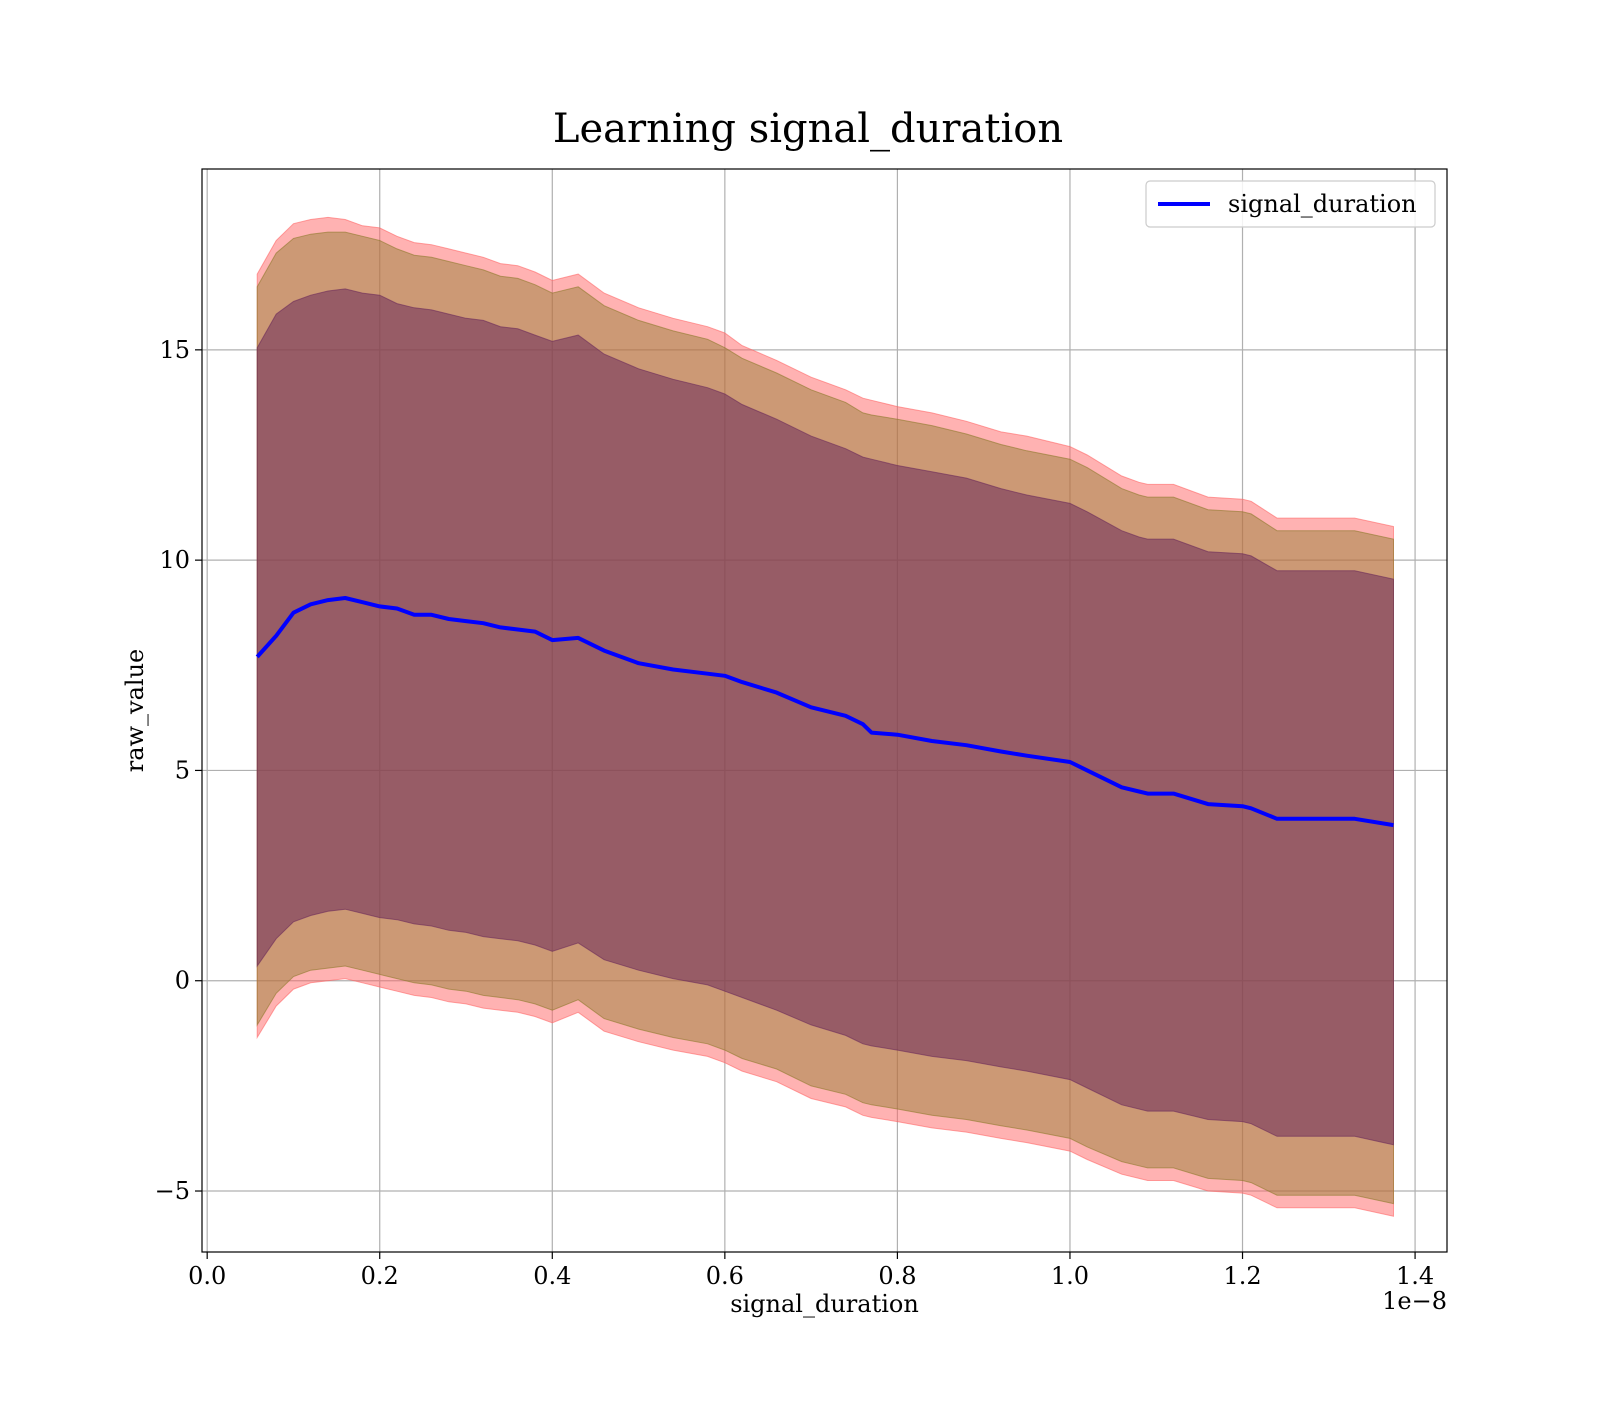  Describe the element at coordinates (725, 1276) in the screenshot. I see `x-tick-label-3: 0.6` at that location.